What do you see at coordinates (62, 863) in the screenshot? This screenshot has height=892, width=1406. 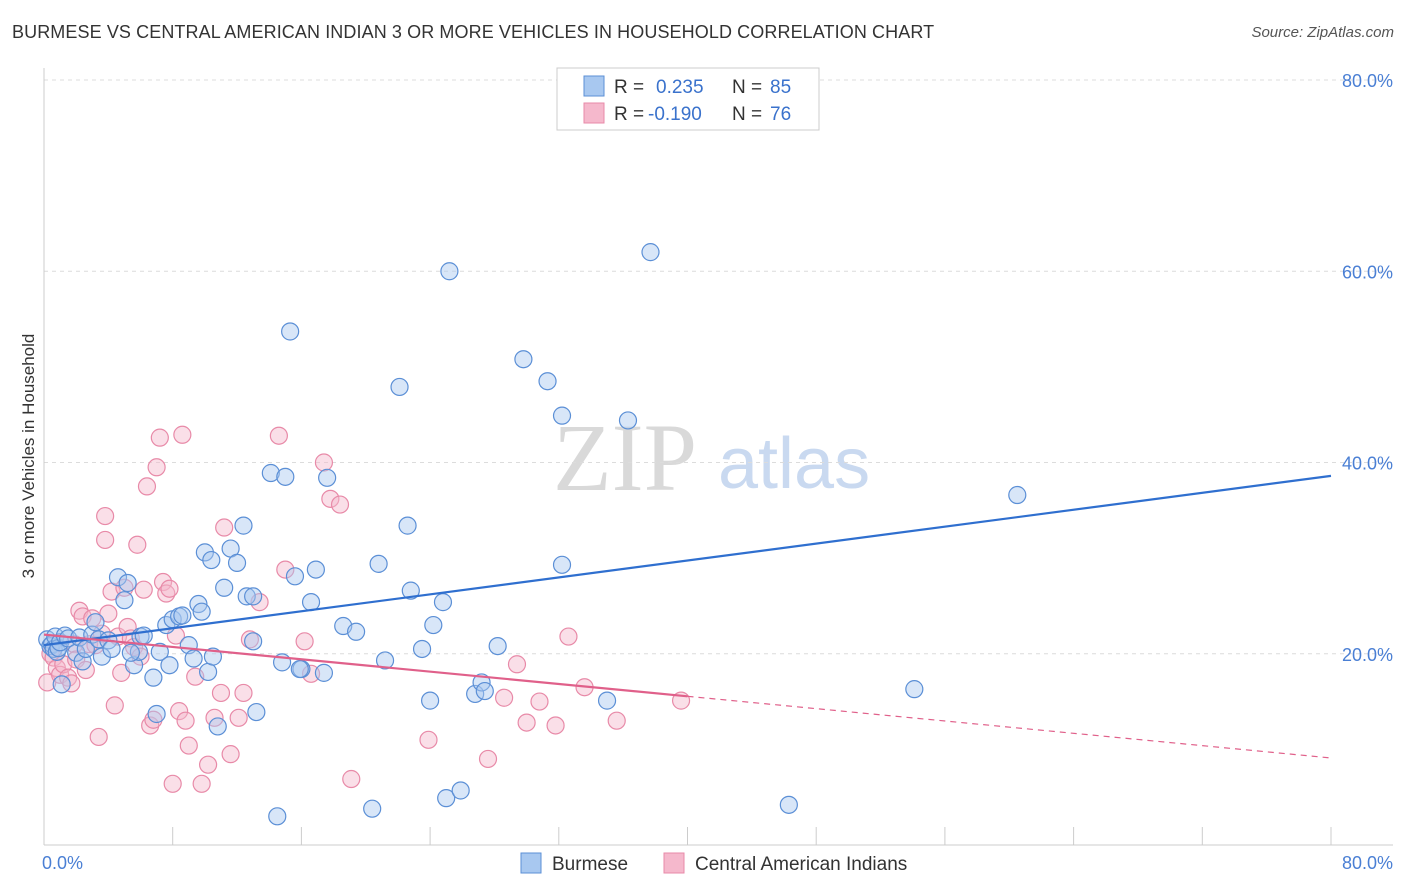 I see `x-tick-label-min: 0.0%` at bounding box center [62, 863].